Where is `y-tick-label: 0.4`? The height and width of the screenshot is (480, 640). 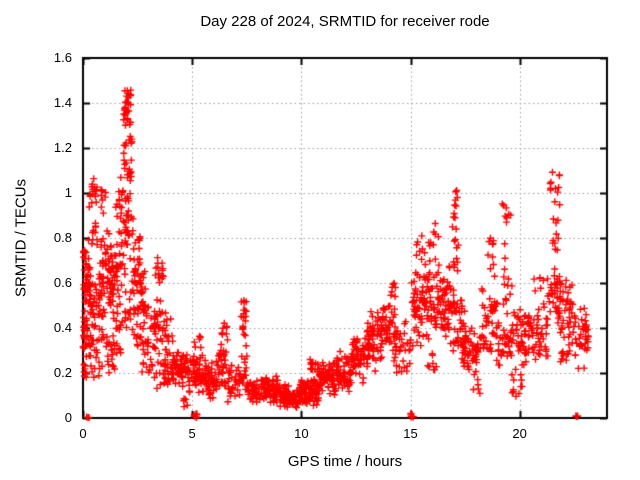 y-tick-label: 0.4 is located at coordinates (62, 327).